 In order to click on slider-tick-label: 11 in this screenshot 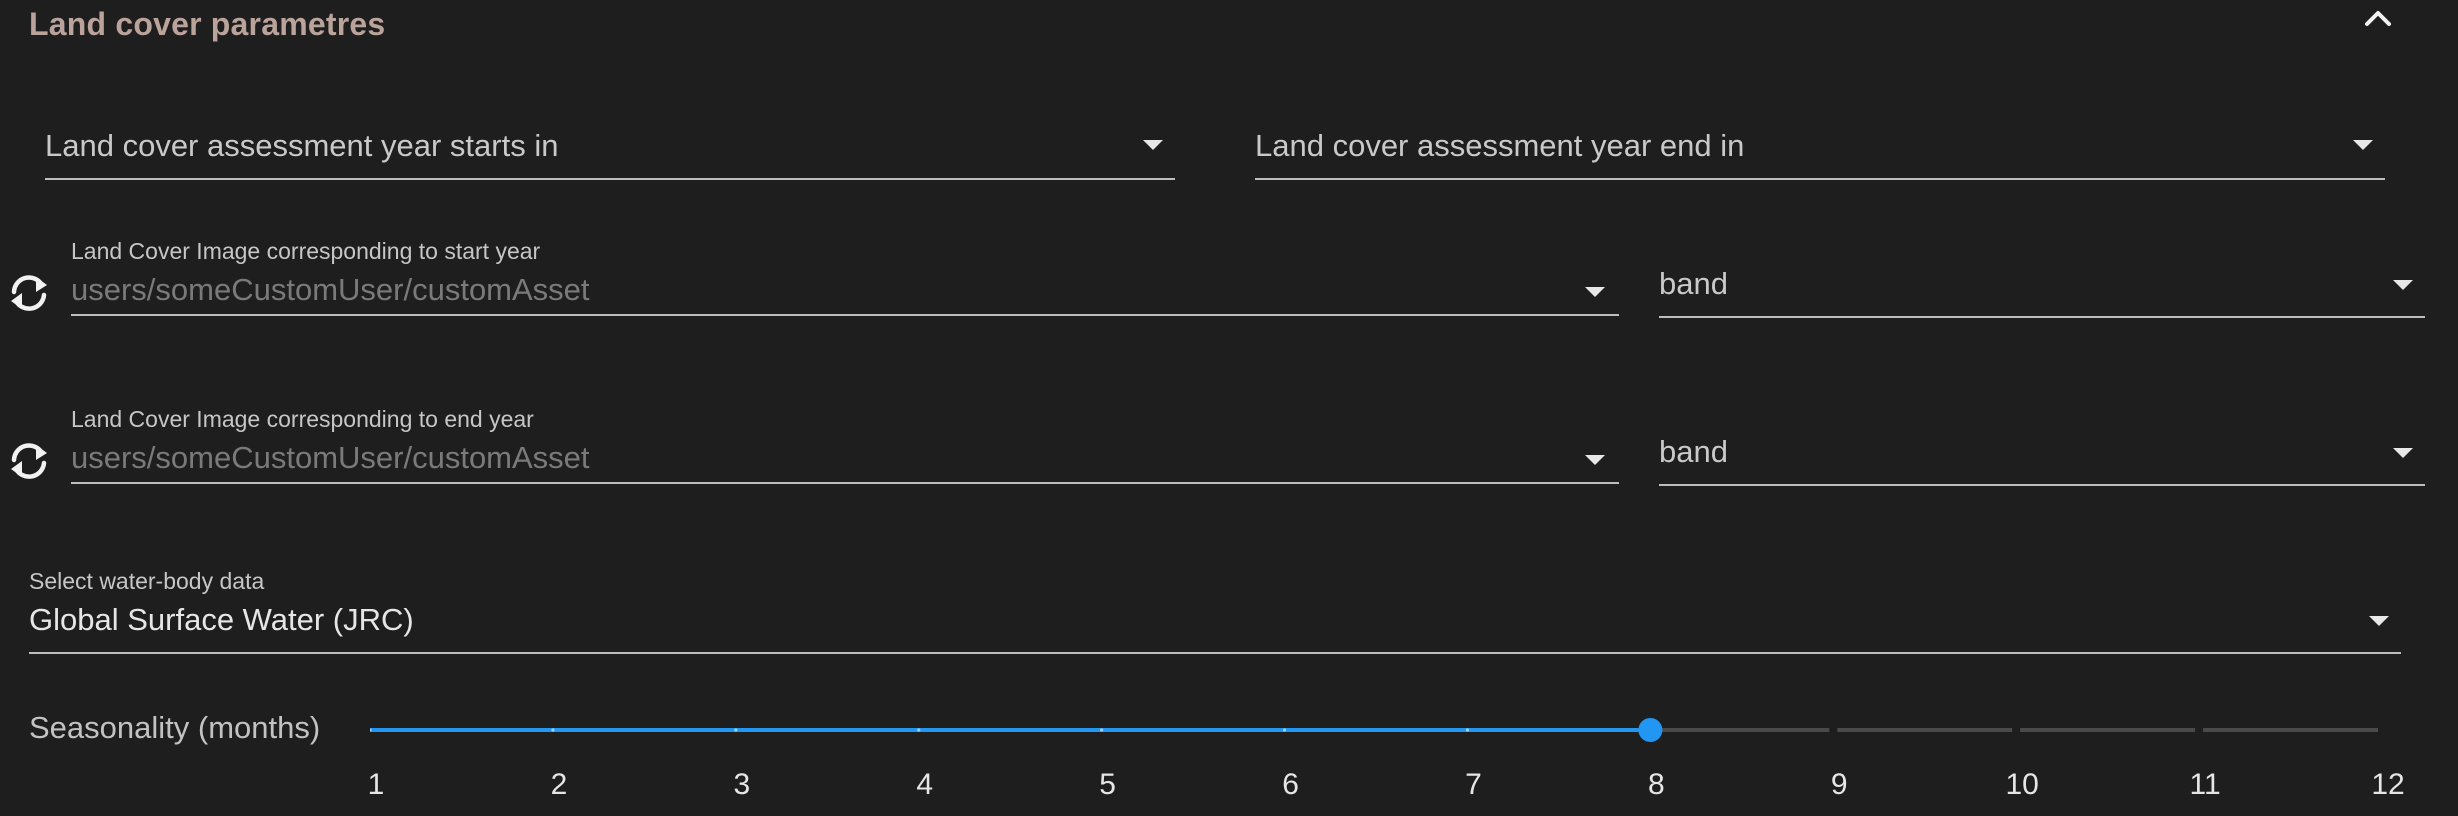, I will do `click(2205, 784)`.